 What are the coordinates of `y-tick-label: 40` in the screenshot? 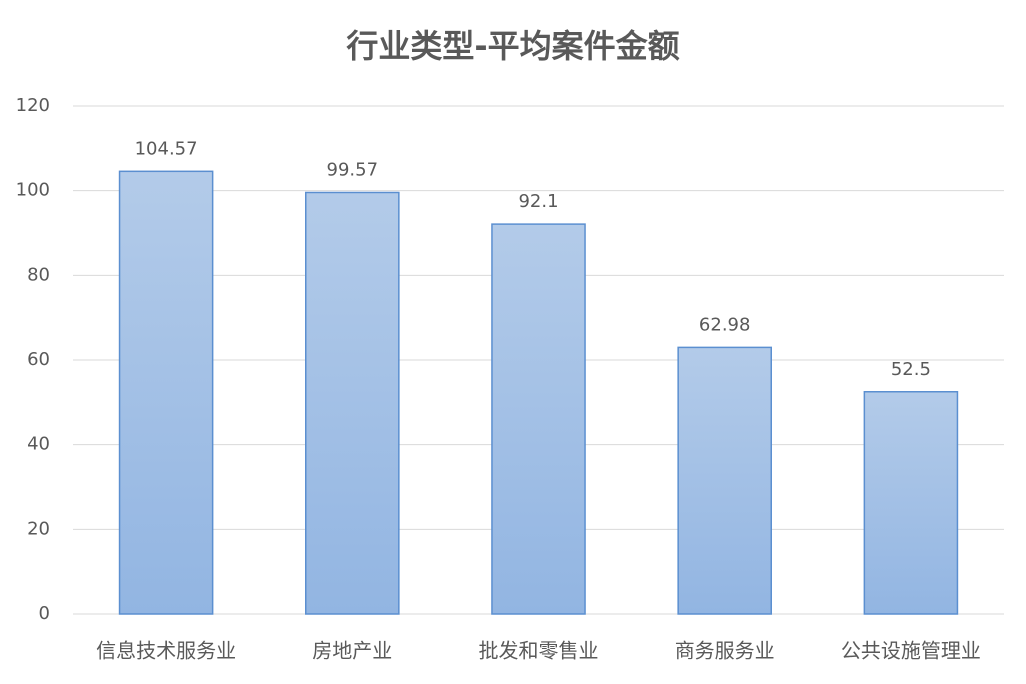 It's located at (38, 444).